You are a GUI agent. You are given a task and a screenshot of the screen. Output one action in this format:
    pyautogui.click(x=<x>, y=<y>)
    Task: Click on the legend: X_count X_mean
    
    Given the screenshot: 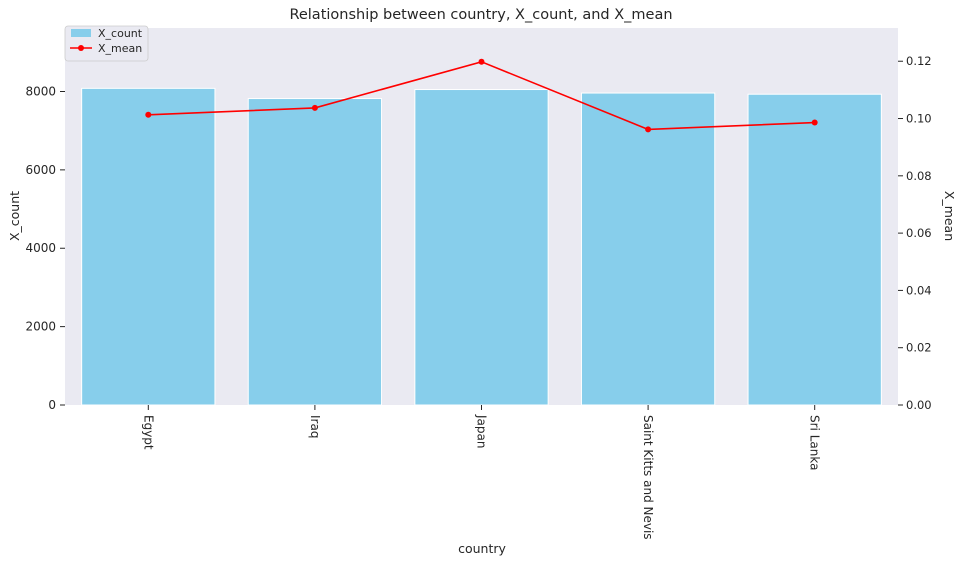 What is the action you would take?
    pyautogui.click(x=106, y=43)
    